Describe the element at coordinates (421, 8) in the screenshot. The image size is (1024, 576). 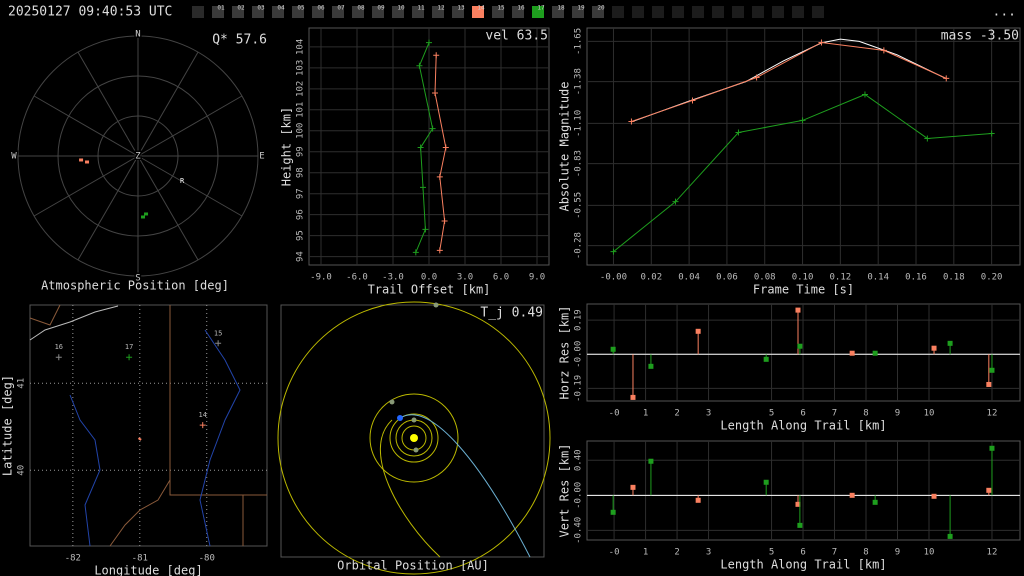
I see `tab-label: 11` at that location.